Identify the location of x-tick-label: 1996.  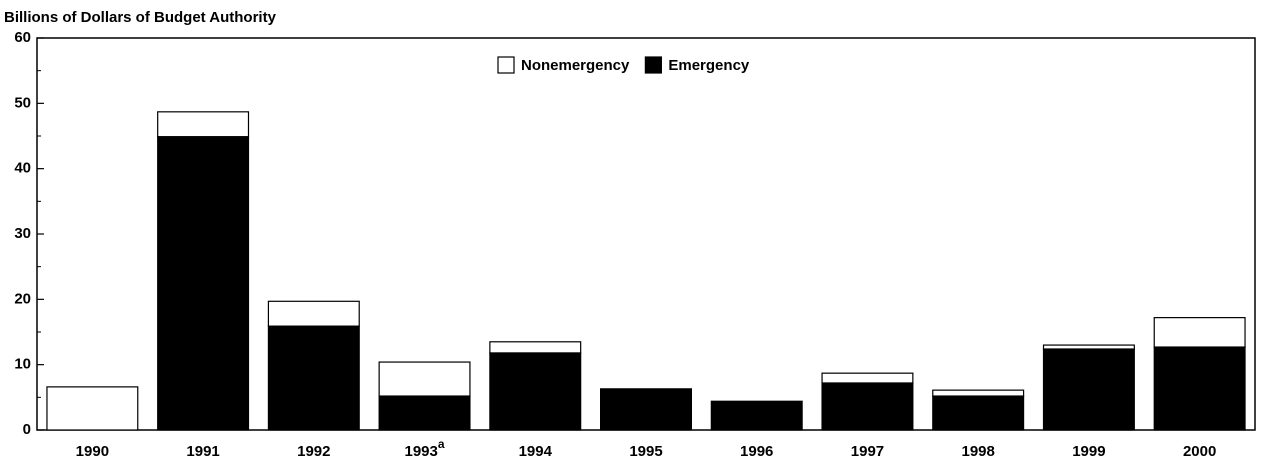
(756, 451).